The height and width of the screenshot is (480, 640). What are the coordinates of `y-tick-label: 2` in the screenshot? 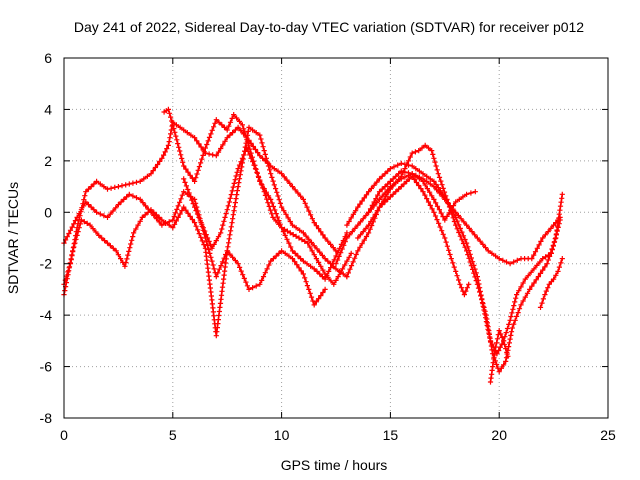 It's located at (48, 161).